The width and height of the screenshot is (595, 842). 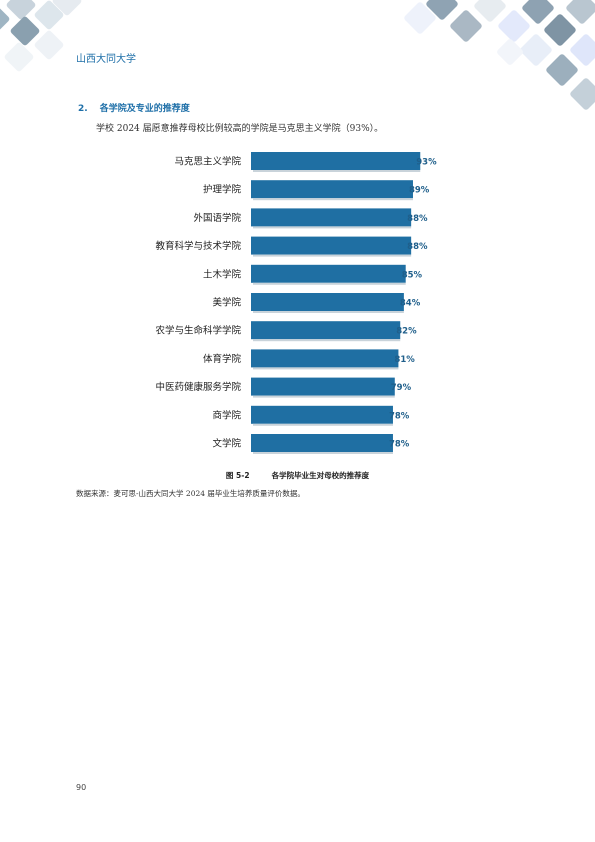 I want to click on category-label: 教育科学与技术学院, so click(x=198, y=246).